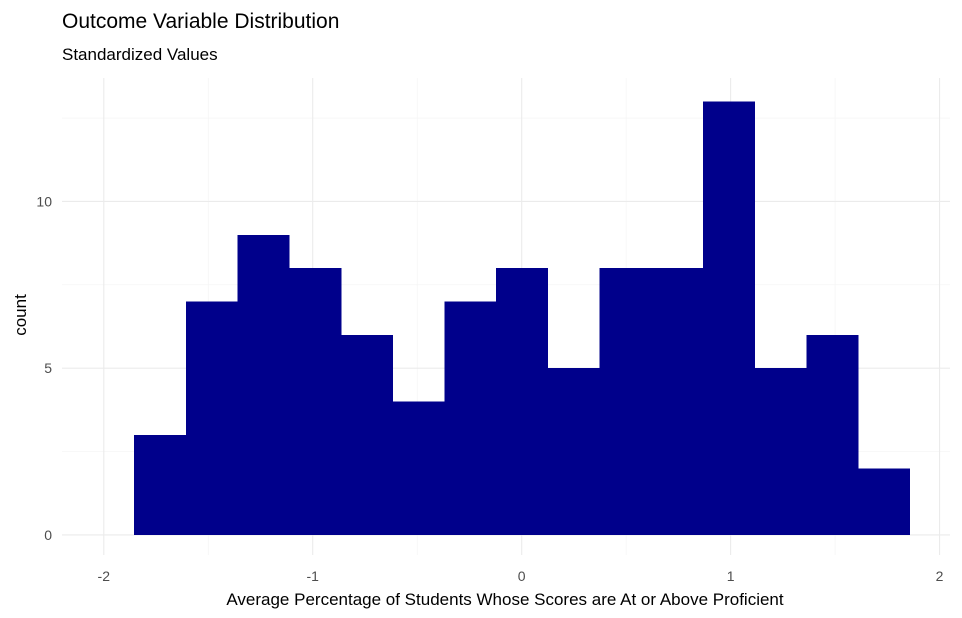 The width and height of the screenshot is (962, 618). I want to click on x-tick-label: 1, so click(731, 576).